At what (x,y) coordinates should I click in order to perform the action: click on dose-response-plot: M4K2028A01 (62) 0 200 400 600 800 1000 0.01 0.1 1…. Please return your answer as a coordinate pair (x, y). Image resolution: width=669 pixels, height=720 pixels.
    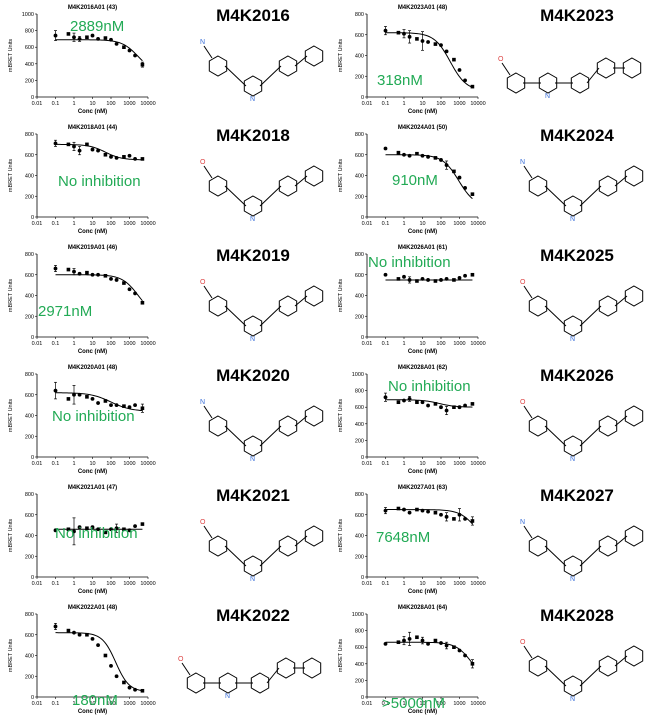
    Looking at the image, I should click on (412, 420).